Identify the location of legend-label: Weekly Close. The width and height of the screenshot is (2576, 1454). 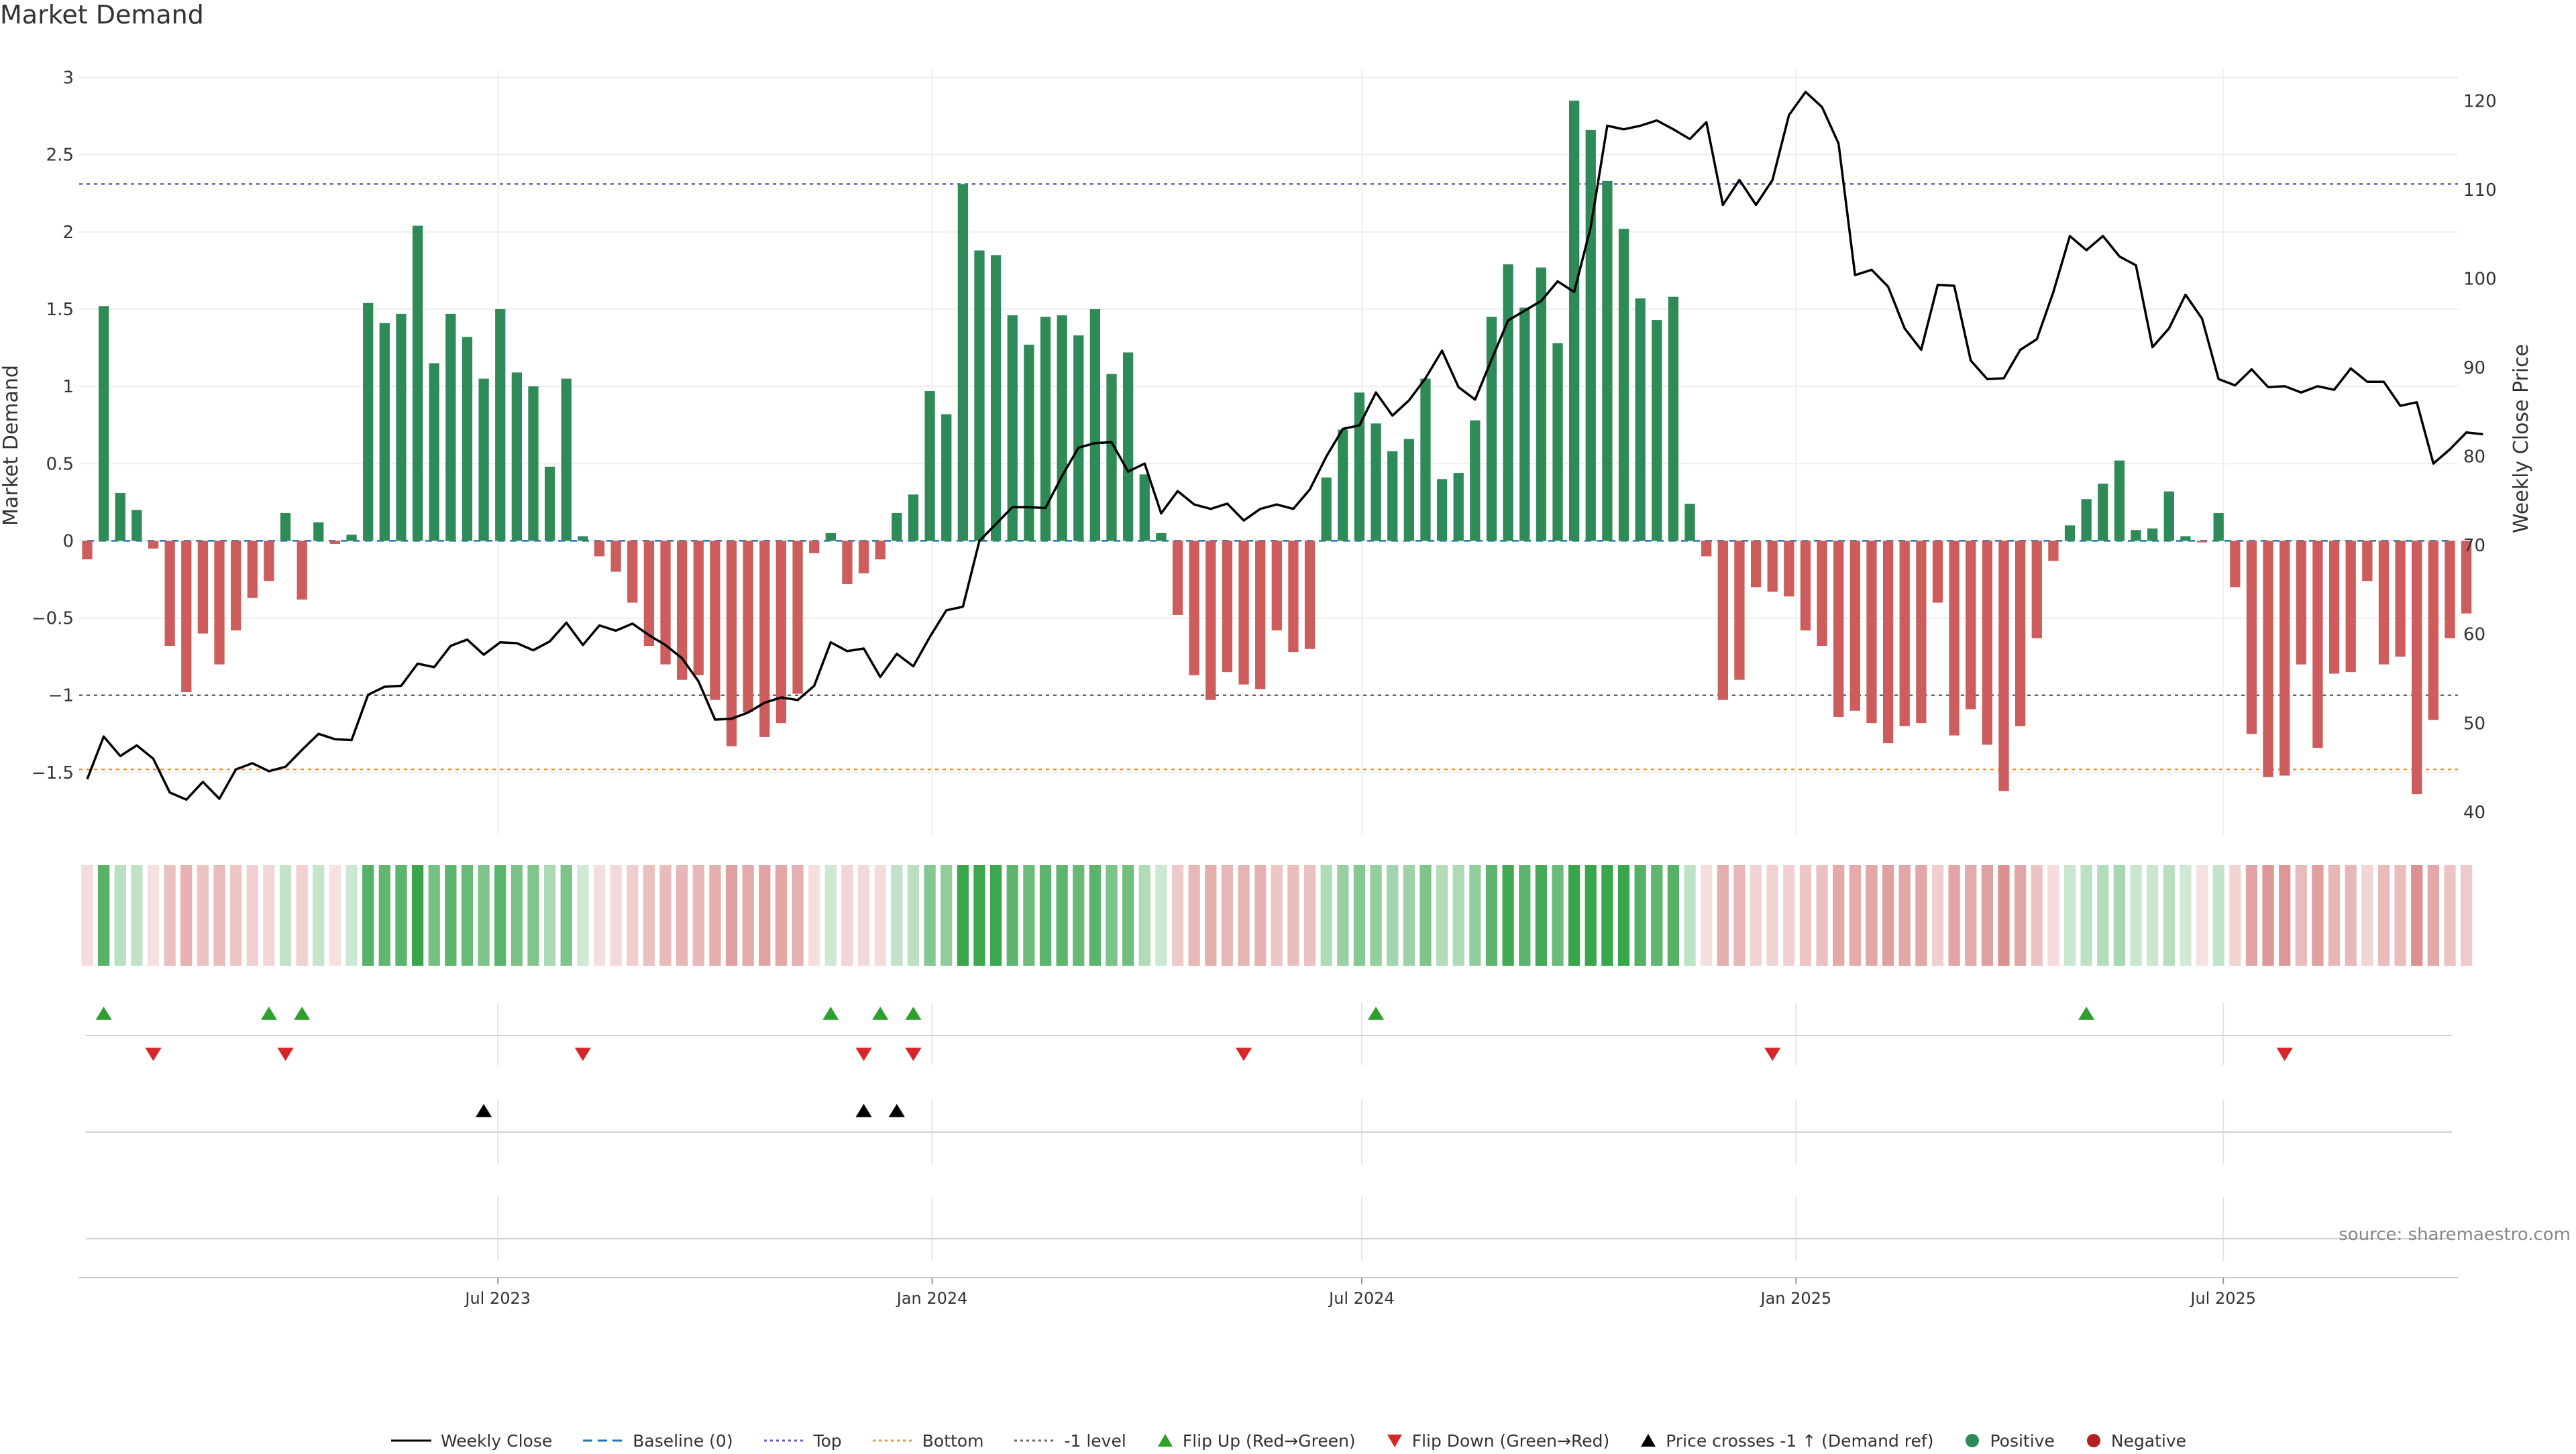
(496, 1441).